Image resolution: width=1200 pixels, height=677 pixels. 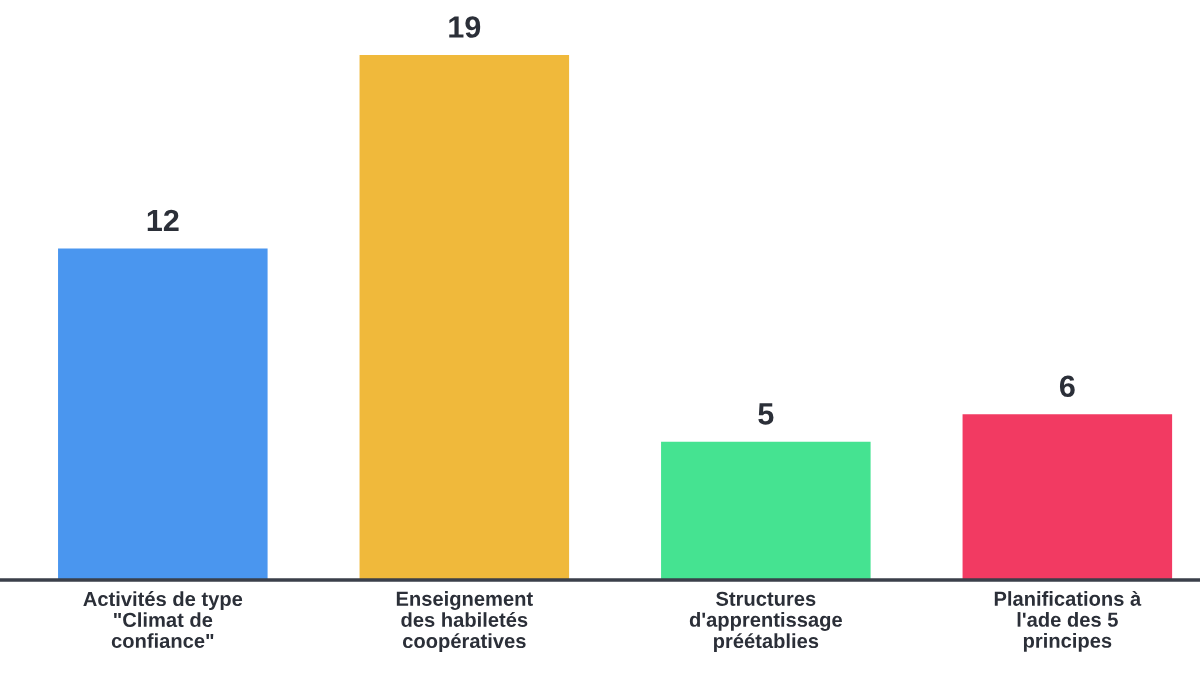 I want to click on data-label: 5, so click(x=766, y=414).